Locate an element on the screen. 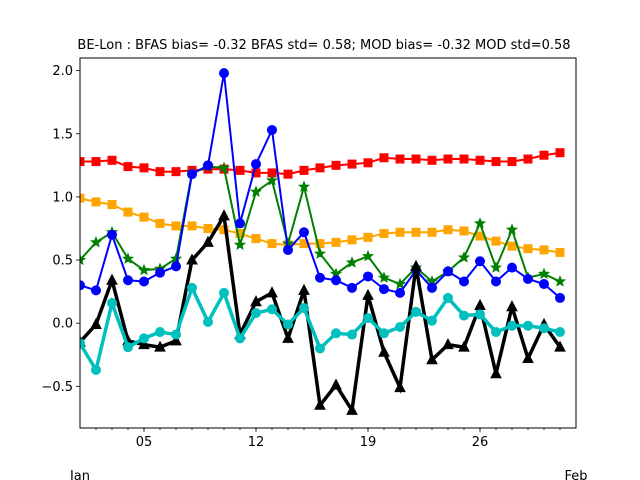  y-tick-label: 1.0 is located at coordinates (62, 197).